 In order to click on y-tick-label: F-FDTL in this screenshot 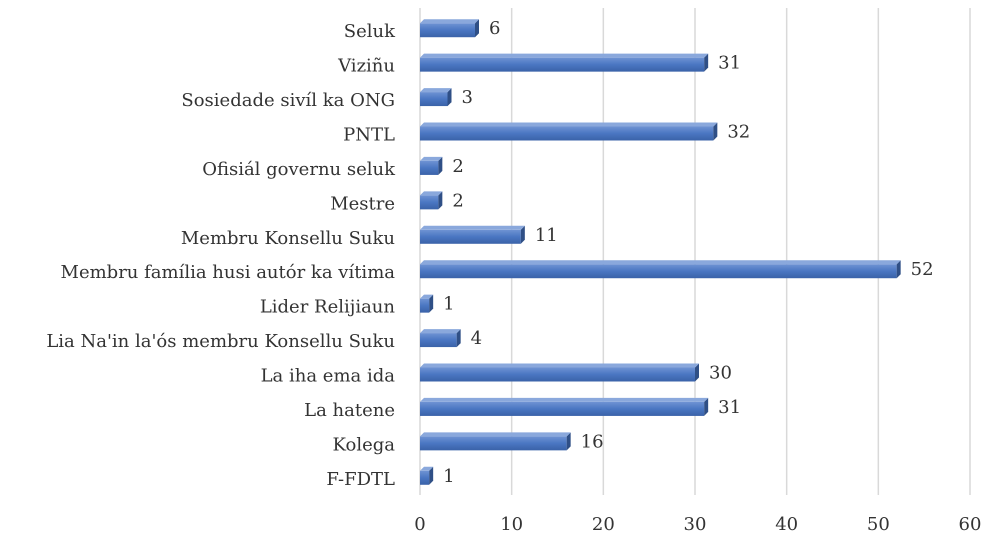, I will do `click(360, 479)`.